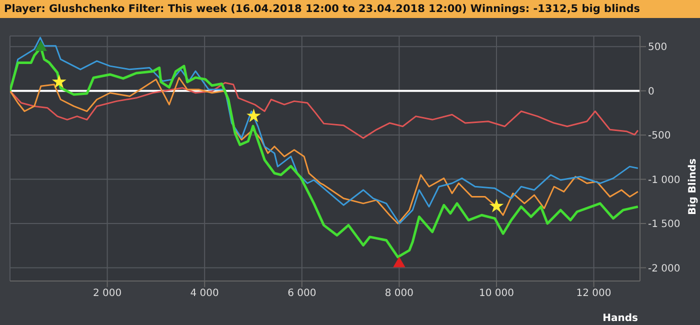  Describe the element at coordinates (107, 294) in the screenshot. I see `x-tick-label: 2 000` at that location.